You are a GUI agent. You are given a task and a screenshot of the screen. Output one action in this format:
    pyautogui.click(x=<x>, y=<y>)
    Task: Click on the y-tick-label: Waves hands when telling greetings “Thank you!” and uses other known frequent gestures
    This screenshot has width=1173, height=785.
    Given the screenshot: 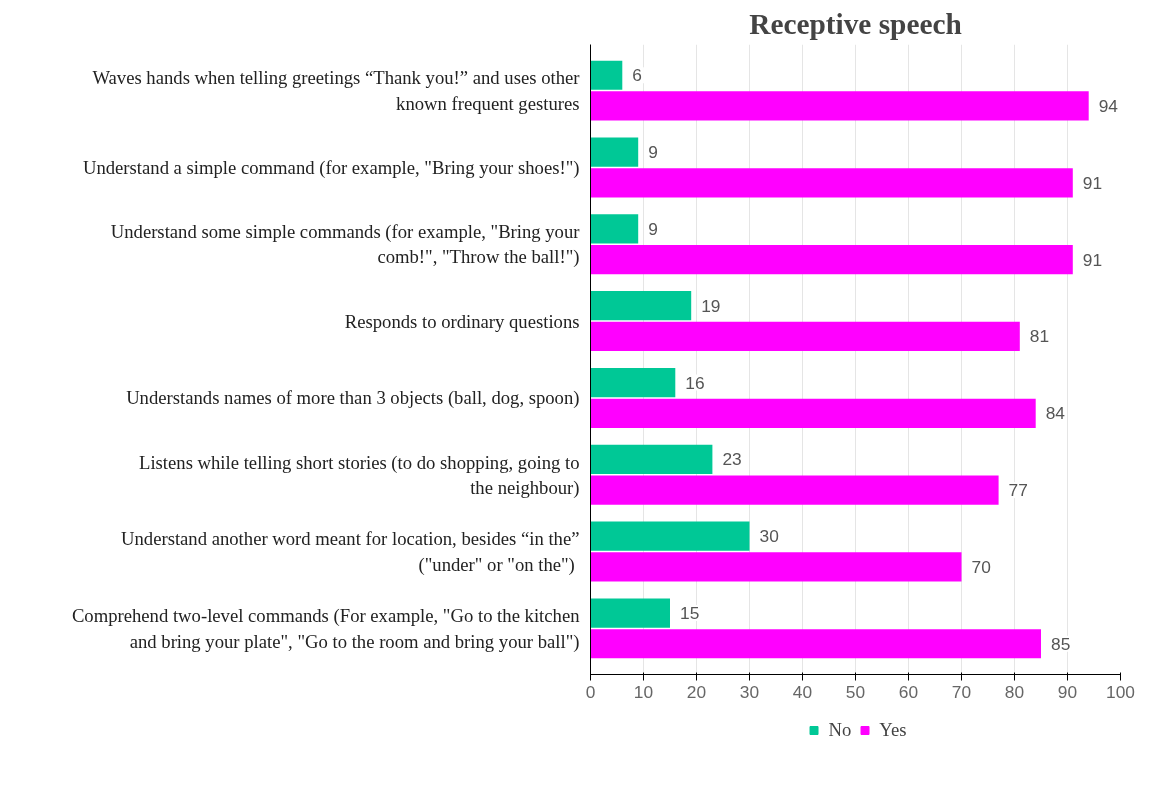 What is the action you would take?
    pyautogui.click(x=336, y=90)
    